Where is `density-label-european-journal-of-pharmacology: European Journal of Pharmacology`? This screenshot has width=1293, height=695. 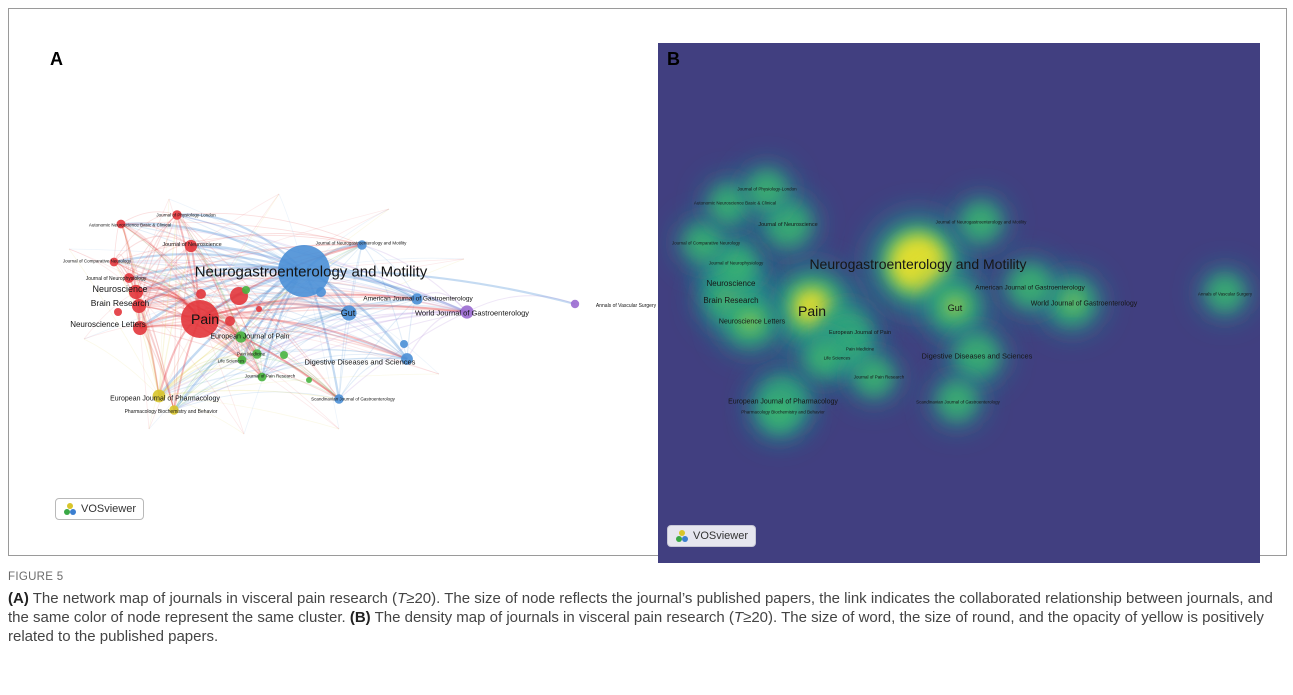
density-label-european-journal-of-pharmacology: European Journal of Pharmacology is located at coordinates (783, 401).